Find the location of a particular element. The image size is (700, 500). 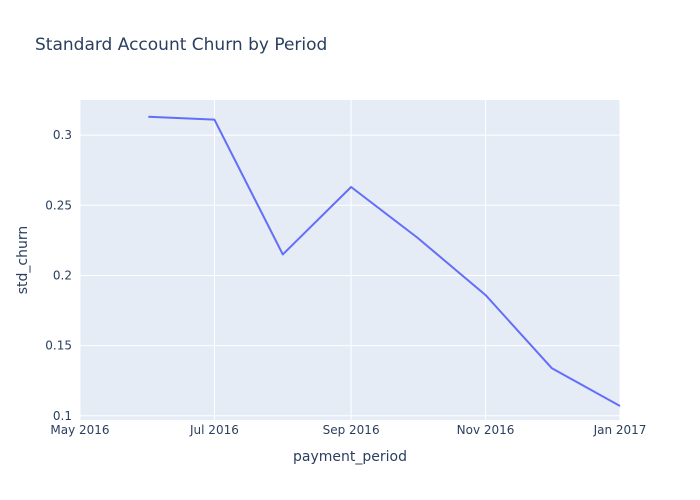

y-tick-label: 0.1 is located at coordinates (62, 416).